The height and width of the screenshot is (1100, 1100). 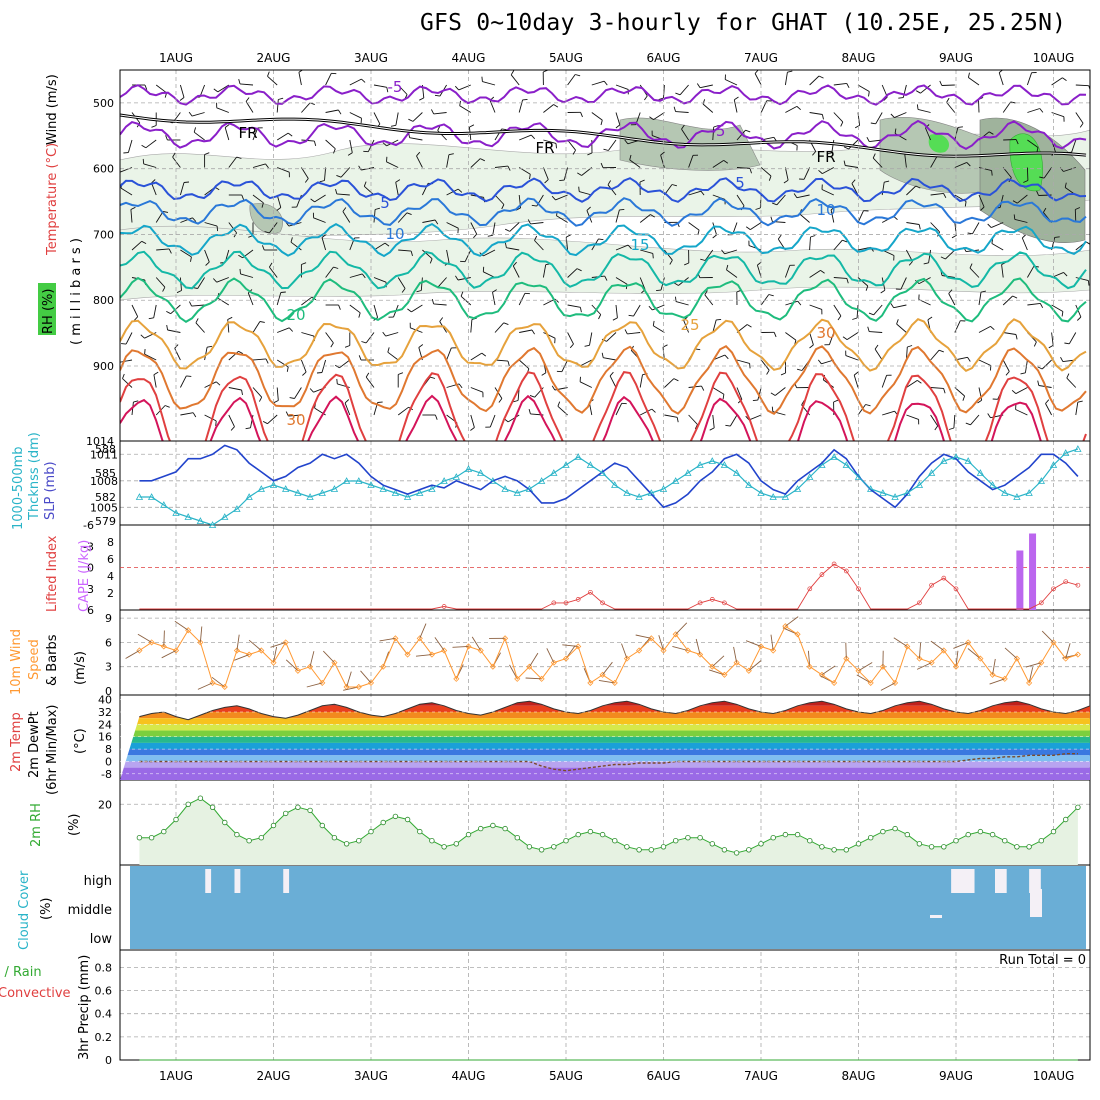 I want to click on cloud-high-block, so click(x=237, y=881).